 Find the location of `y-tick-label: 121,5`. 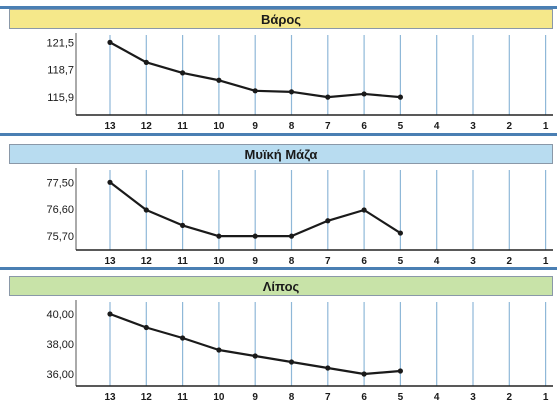

y-tick-label: 121,5 is located at coordinates (60, 43).